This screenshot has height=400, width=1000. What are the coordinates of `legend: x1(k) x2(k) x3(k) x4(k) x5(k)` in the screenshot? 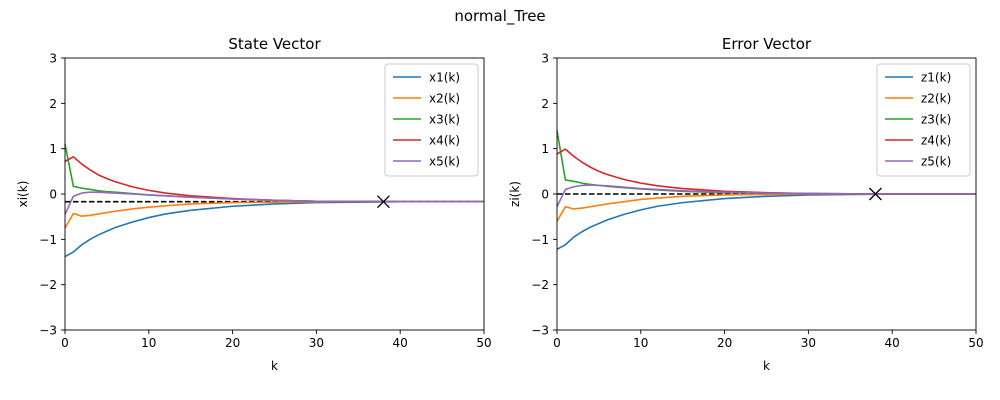 It's located at (431, 120).